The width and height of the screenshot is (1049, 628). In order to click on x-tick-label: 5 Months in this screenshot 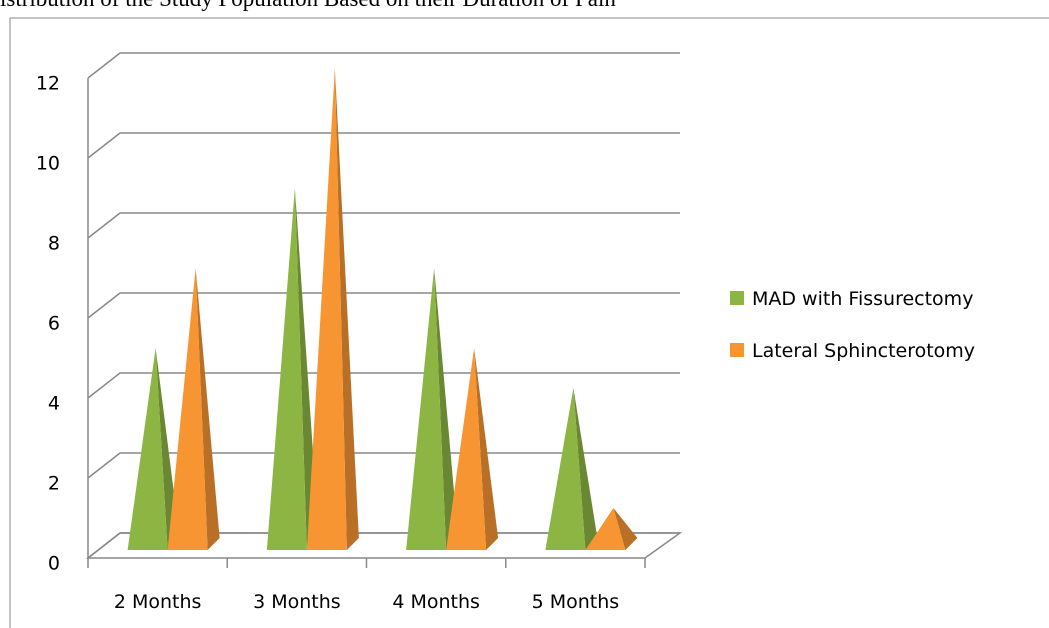, I will do `click(576, 602)`.